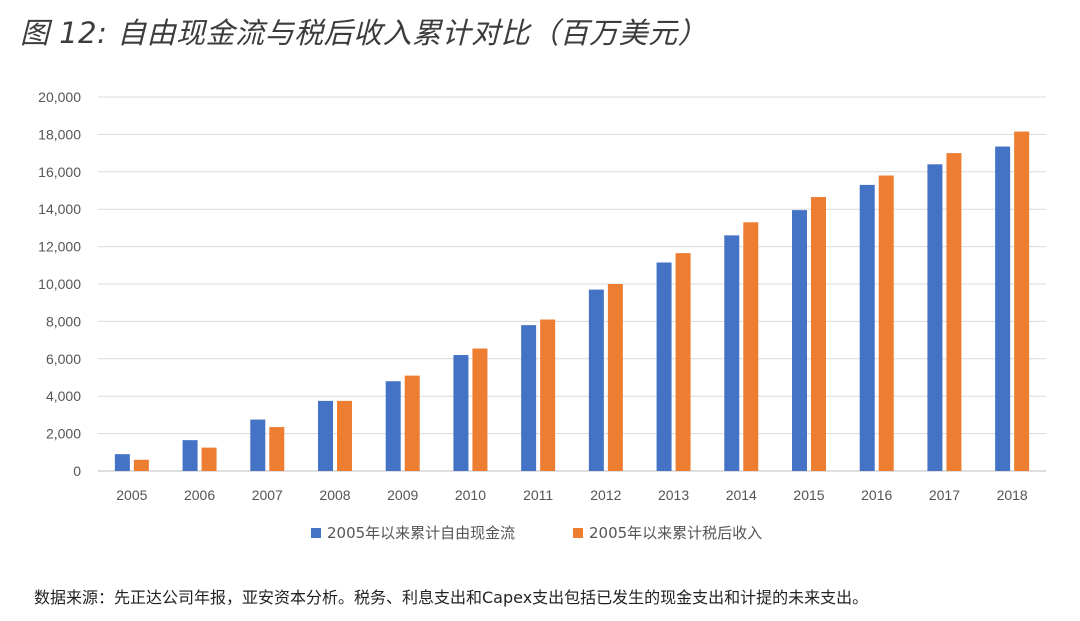 The height and width of the screenshot is (621, 1080). I want to click on x-tick-label: 2009, so click(402, 495).